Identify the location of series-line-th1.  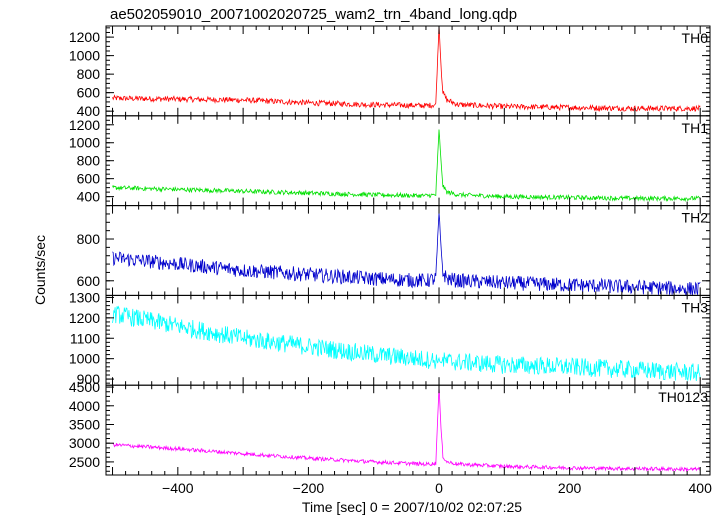
(406, 166).